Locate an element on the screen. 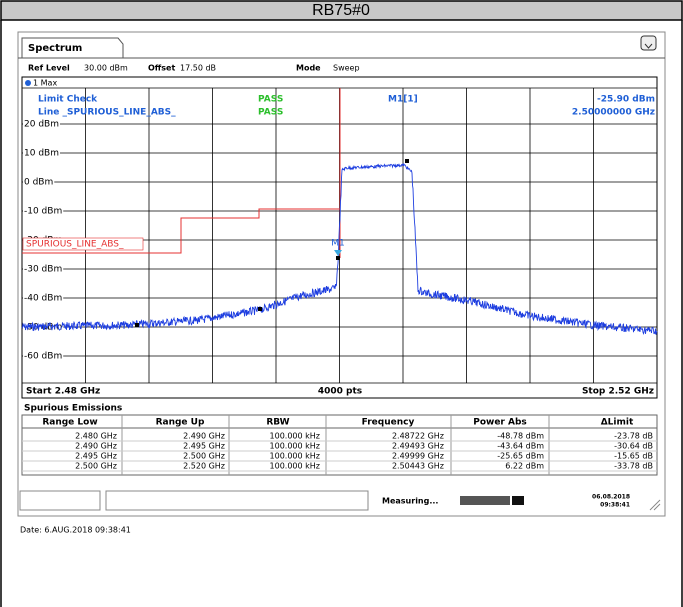  table-header: Range Low is located at coordinates (69, 423).